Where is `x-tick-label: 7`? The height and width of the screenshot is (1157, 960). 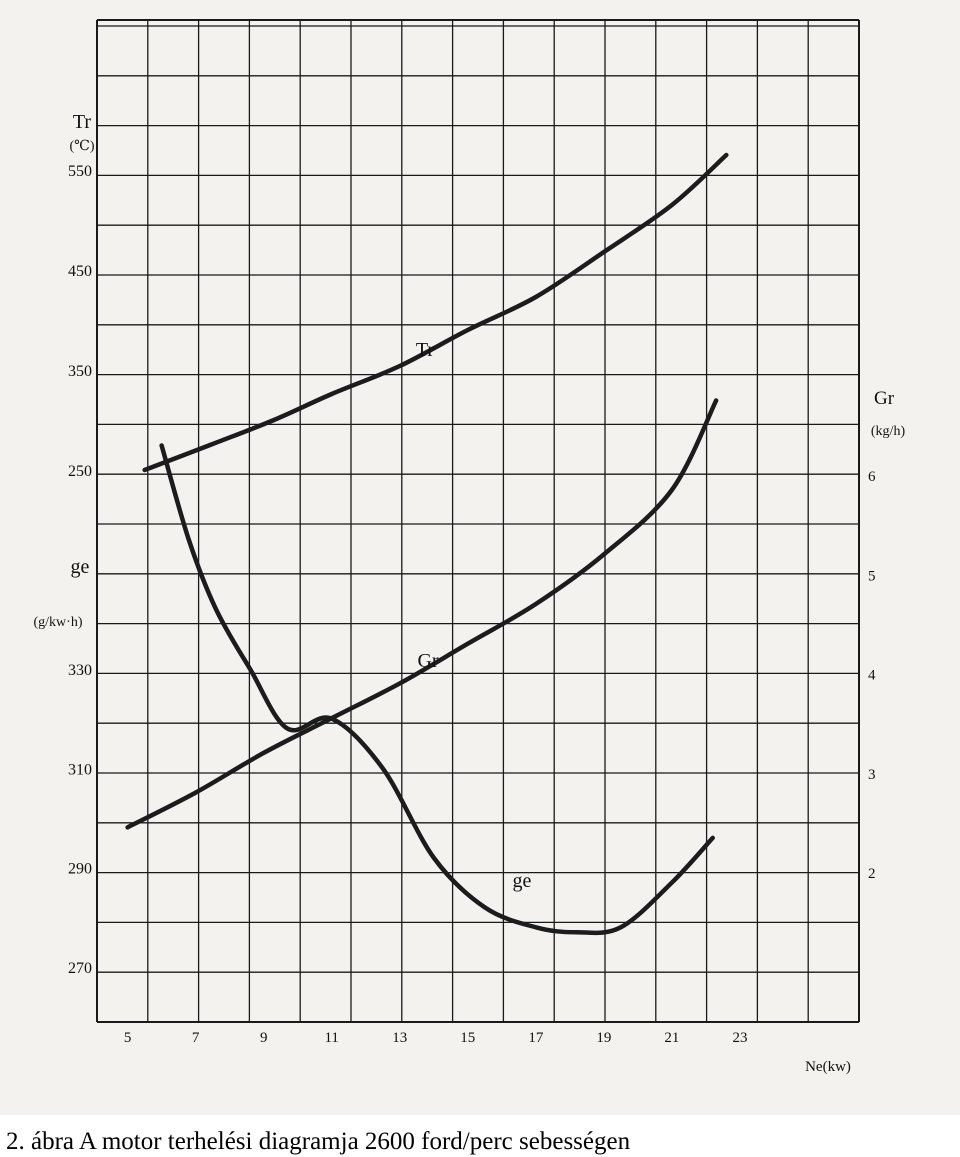
x-tick-label: 7 is located at coordinates (196, 1038).